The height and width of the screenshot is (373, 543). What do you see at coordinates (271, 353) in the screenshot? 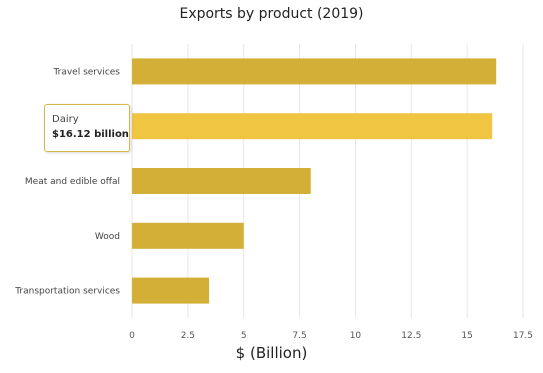
I see `x-axis-label: $ (Billion)` at bounding box center [271, 353].